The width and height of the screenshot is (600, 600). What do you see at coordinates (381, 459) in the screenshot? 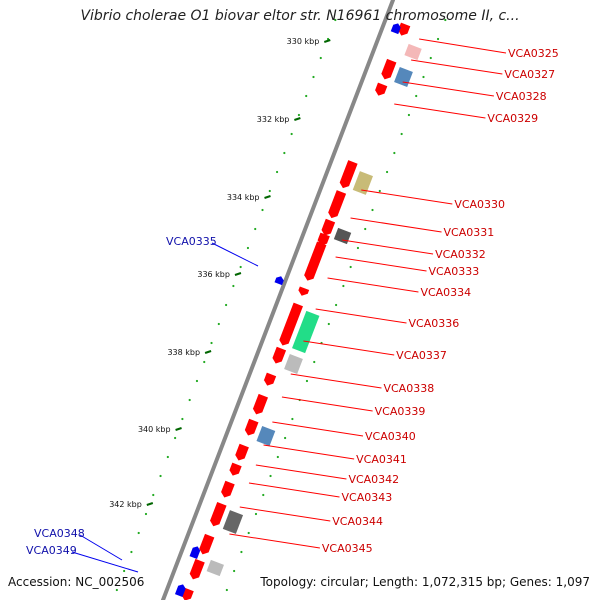
I see `gene-label: VCA0341` at bounding box center [381, 459].